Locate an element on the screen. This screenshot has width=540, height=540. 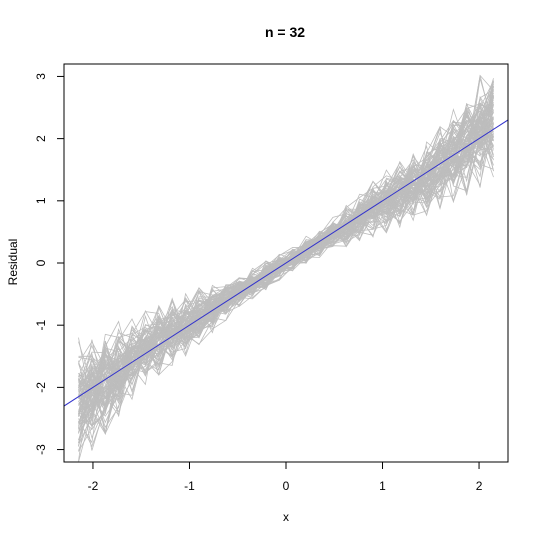
x-axis-label: x is located at coordinates (286, 517).